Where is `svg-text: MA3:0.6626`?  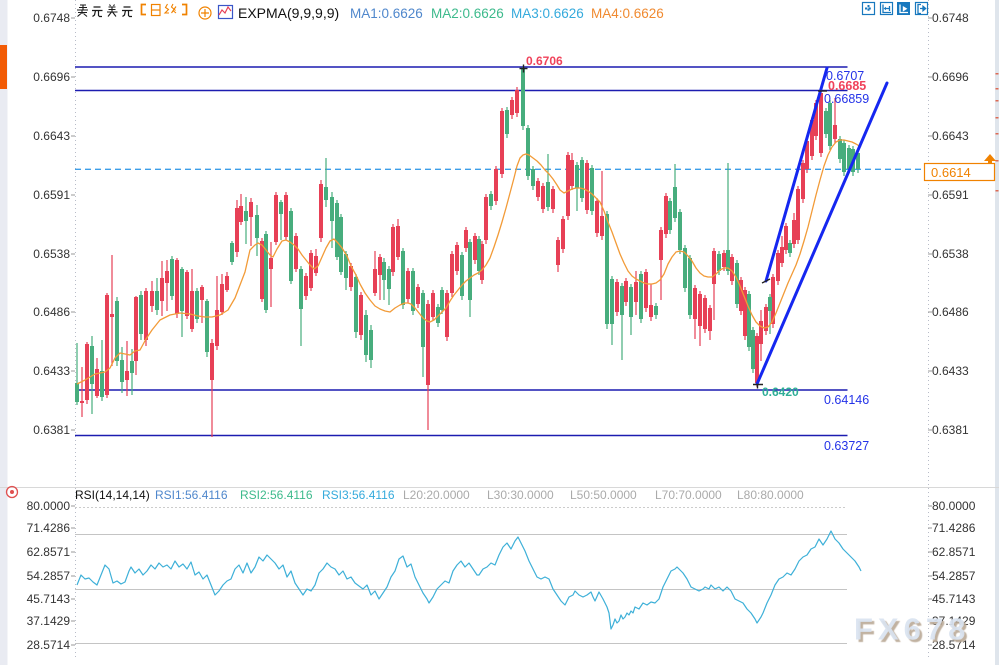 svg-text: MA3:0.6626 is located at coordinates (547, 13).